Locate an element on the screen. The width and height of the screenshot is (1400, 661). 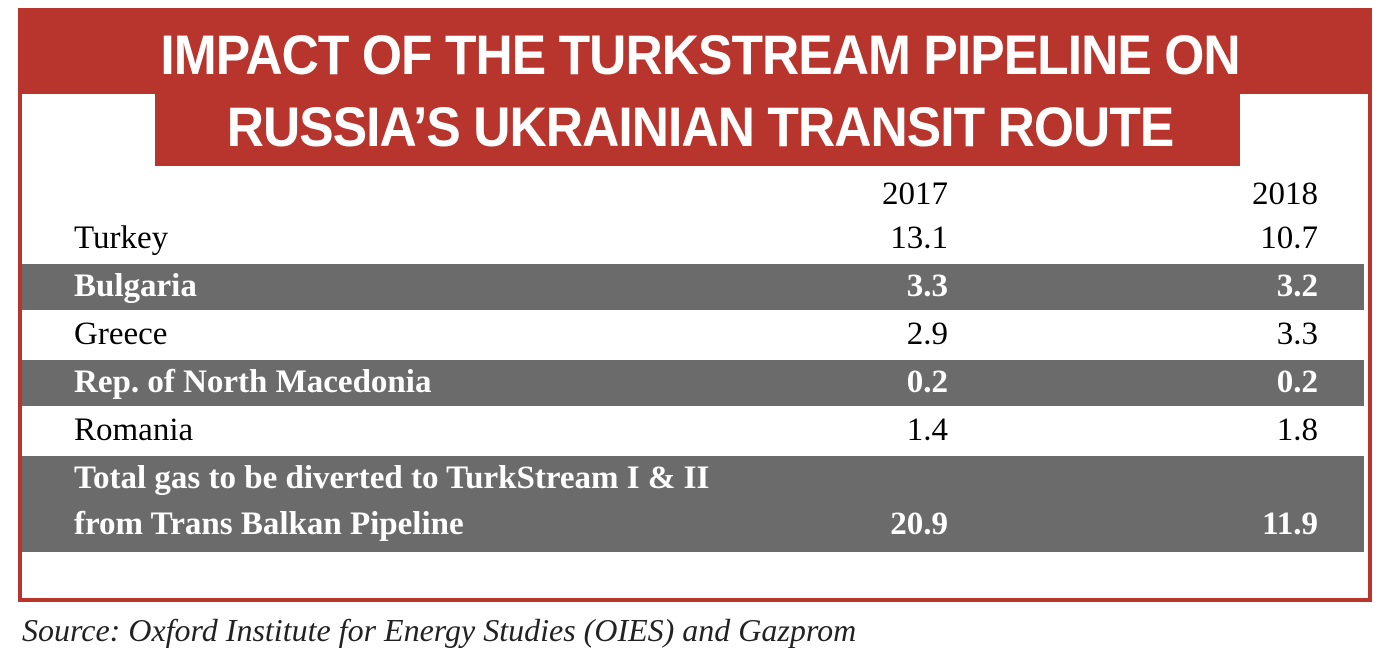
table-row: Romania 1.4 1.8 is located at coordinates (693, 431).